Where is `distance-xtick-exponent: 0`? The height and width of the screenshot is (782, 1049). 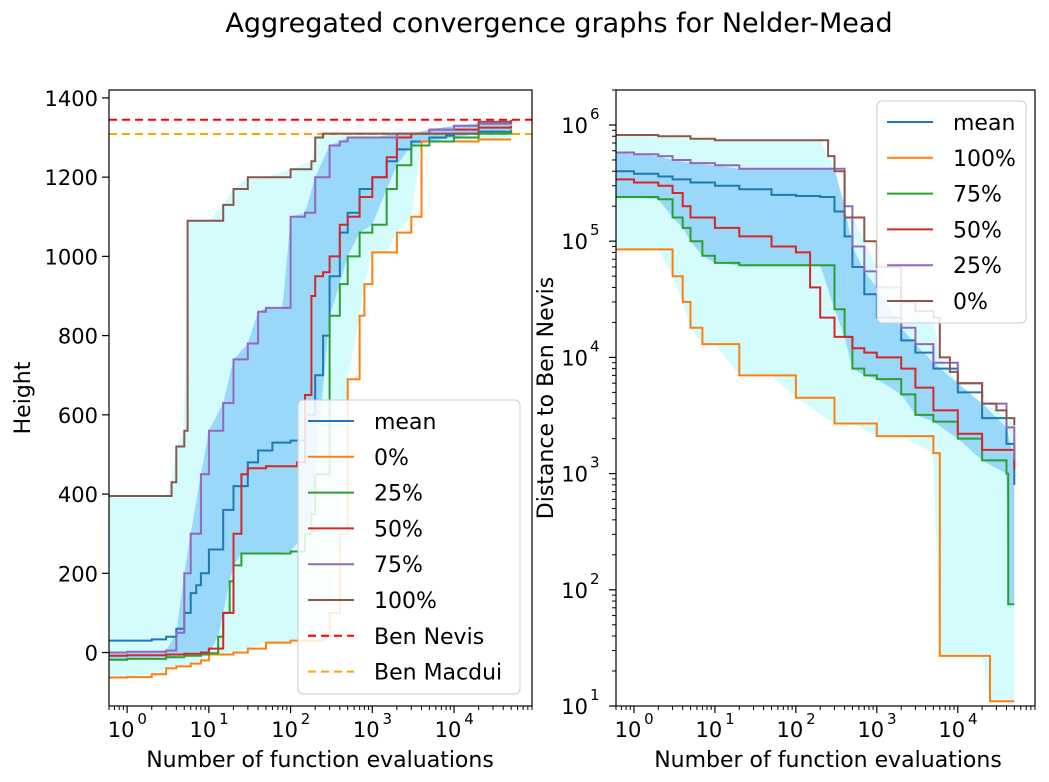
distance-xtick-exponent: 0 is located at coordinates (649, 719).